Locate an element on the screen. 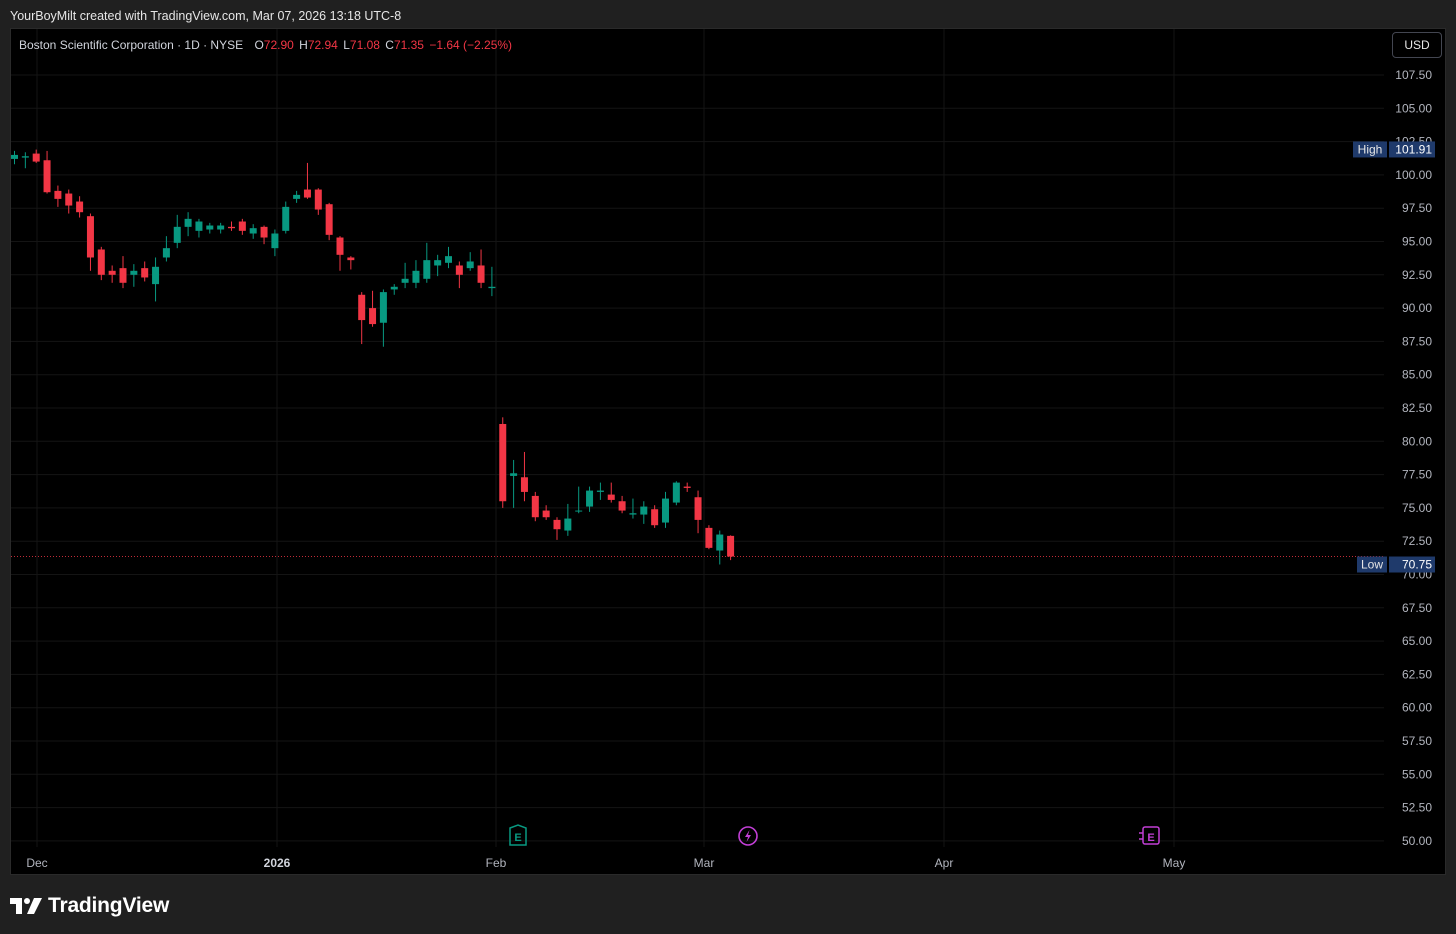  time-axis: Dec 2026 Feb Mar Apr May is located at coordinates (605, 863).